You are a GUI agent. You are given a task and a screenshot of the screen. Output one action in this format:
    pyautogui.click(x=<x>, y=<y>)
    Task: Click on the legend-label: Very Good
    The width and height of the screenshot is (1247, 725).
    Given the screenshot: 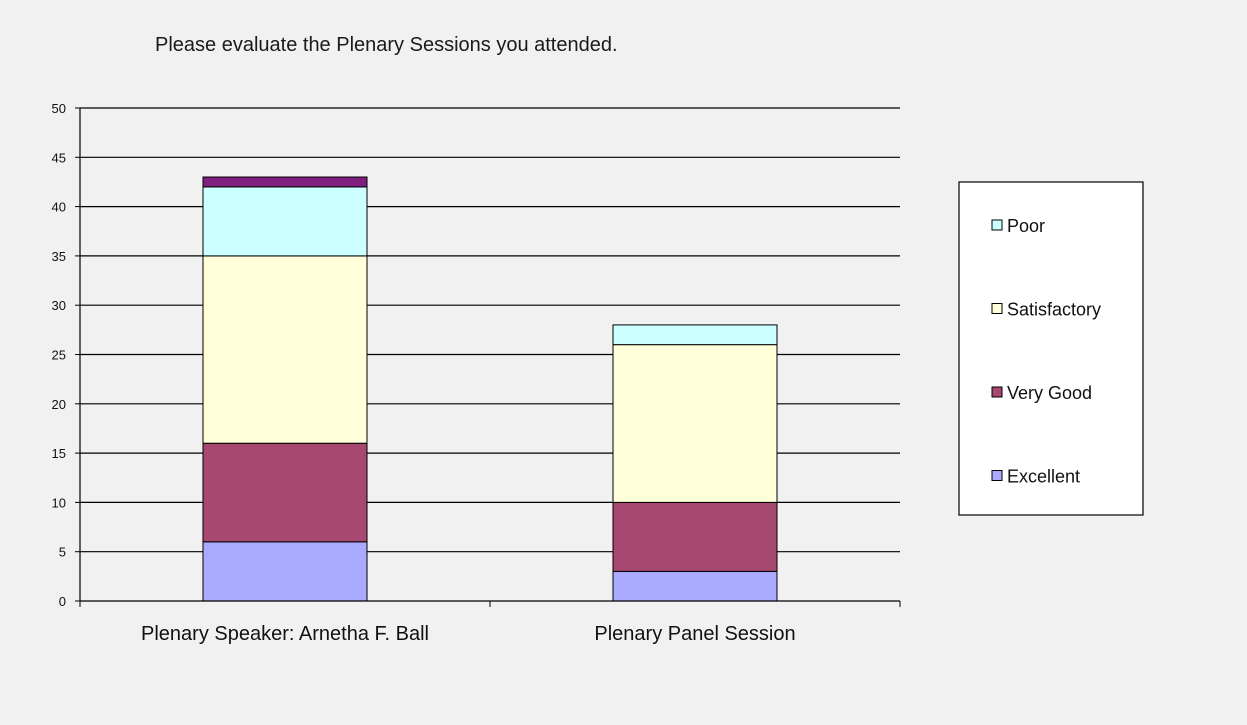 What is the action you would take?
    pyautogui.click(x=1049, y=393)
    